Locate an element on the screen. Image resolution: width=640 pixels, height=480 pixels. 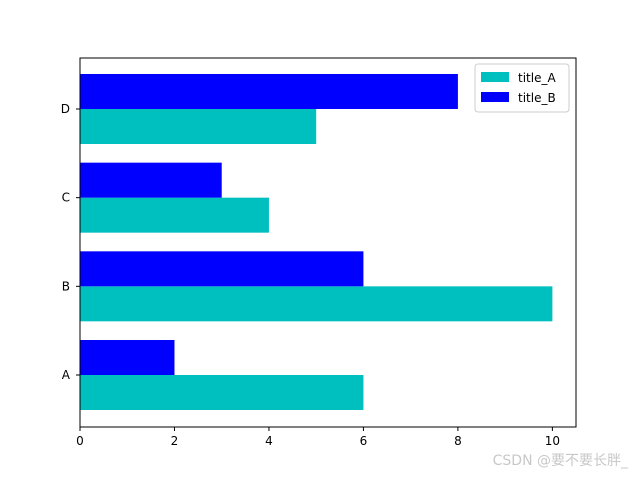
y-tick-label: B is located at coordinates (66, 286).